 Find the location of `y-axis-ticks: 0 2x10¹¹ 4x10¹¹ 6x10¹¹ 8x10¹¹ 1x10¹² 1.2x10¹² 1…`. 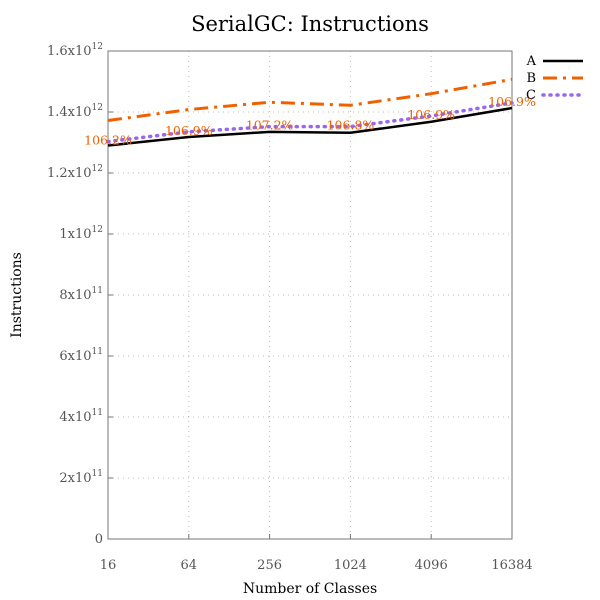

y-axis-ticks: 0 2x10¹¹ 4x10¹¹ 6x10¹¹ 8x10¹¹ 1x10¹² 1.2x10¹² 1… is located at coordinates (80, 294).